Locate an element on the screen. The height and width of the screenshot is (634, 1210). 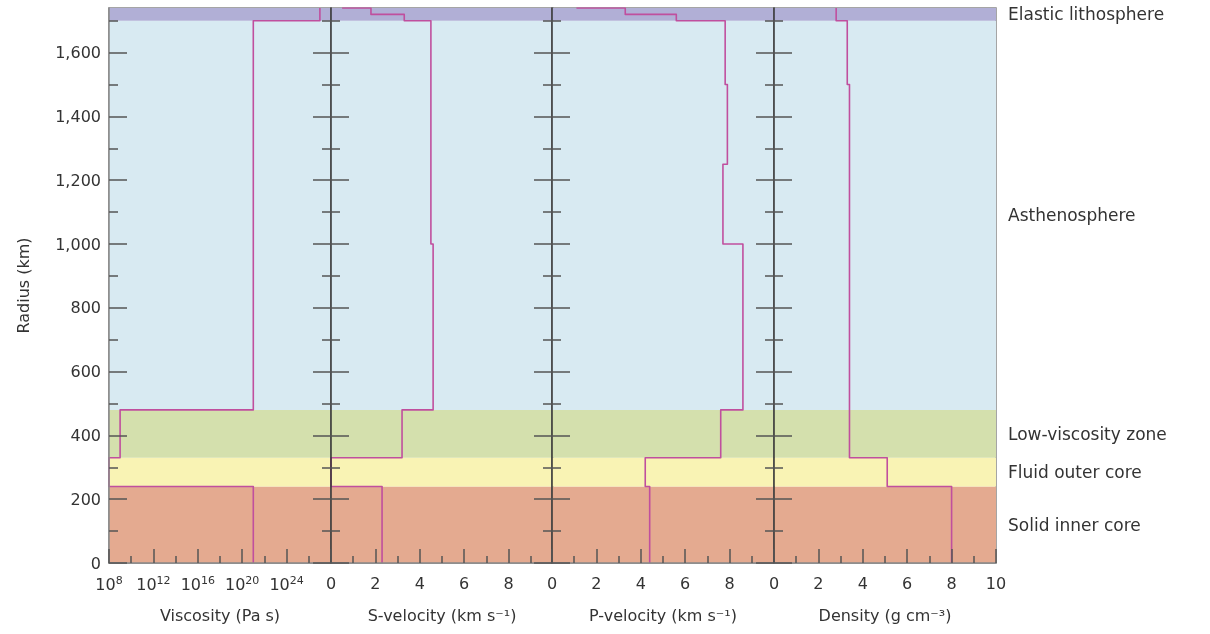
band-label: Low-viscosity zone is located at coordinates (1087, 433).